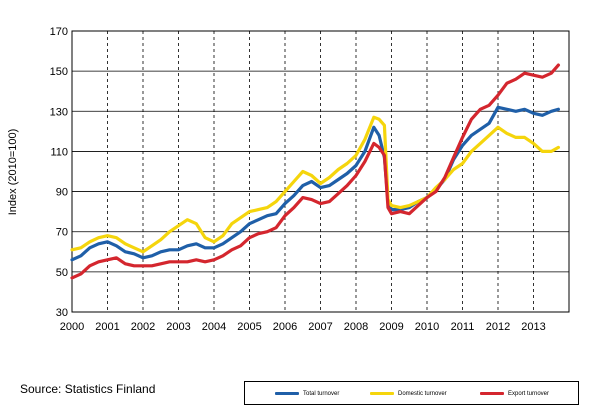  I want to click on legend-label-total: Total turnover, so click(321, 394).